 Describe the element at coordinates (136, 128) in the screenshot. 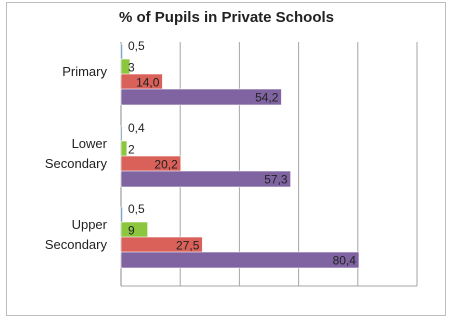

I see `data-label: 0,4` at that location.